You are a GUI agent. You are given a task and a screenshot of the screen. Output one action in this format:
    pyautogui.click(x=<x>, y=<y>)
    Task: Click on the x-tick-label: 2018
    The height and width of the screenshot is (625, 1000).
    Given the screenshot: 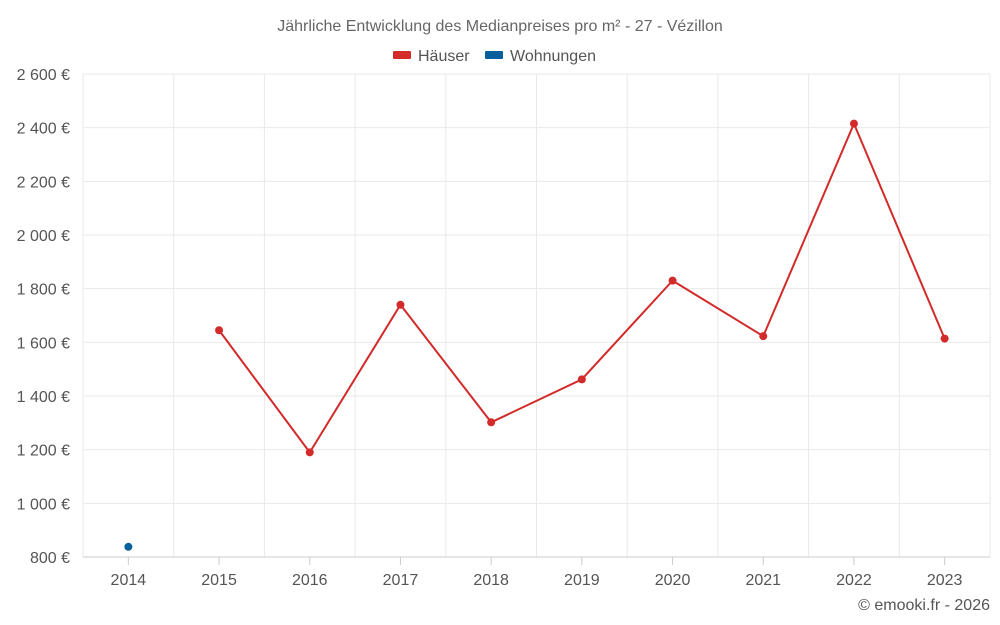 What is the action you would take?
    pyautogui.click(x=491, y=580)
    